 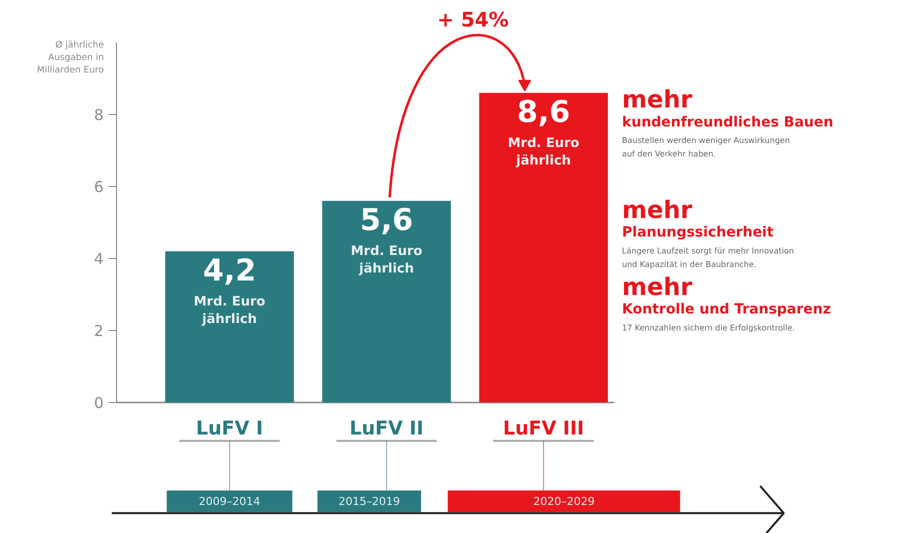 What do you see at coordinates (698, 232) in the screenshot?
I see `text: Planungssicherheit` at bounding box center [698, 232].